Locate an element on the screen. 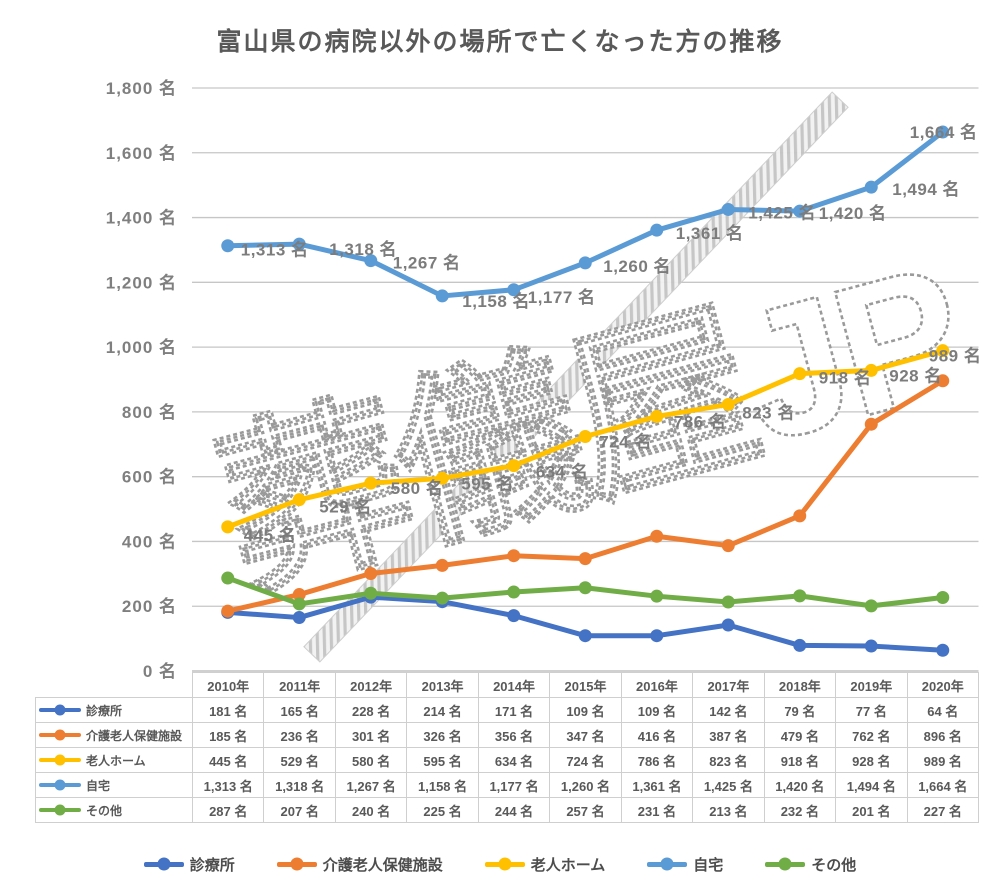 This screenshot has width=1000, height=885. year-header-cell: 2017年 is located at coordinates (728, 685).